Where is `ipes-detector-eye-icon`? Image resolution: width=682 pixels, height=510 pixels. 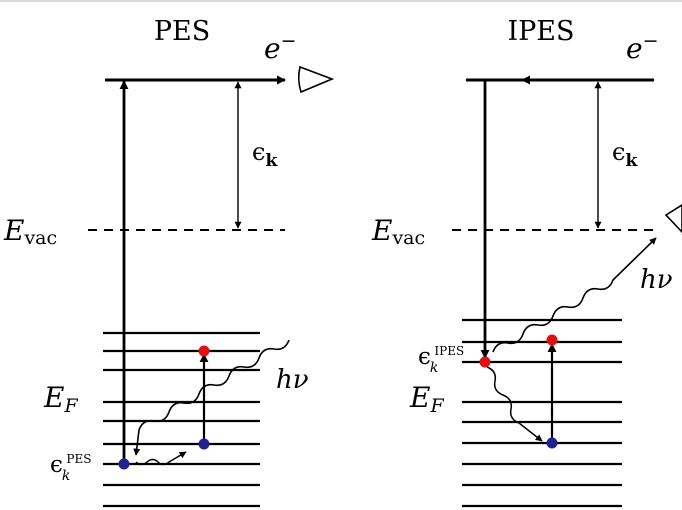 ipes-detector-eye-icon is located at coordinates (673, 219).